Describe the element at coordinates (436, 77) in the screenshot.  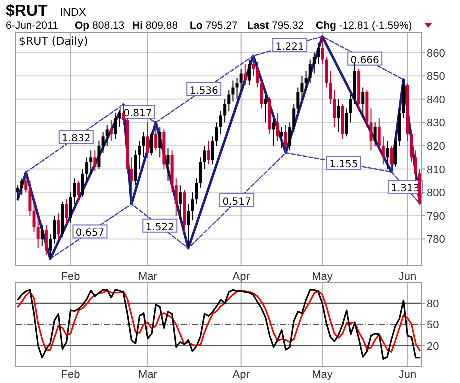
I see `y-tick-label: 850` at that location.